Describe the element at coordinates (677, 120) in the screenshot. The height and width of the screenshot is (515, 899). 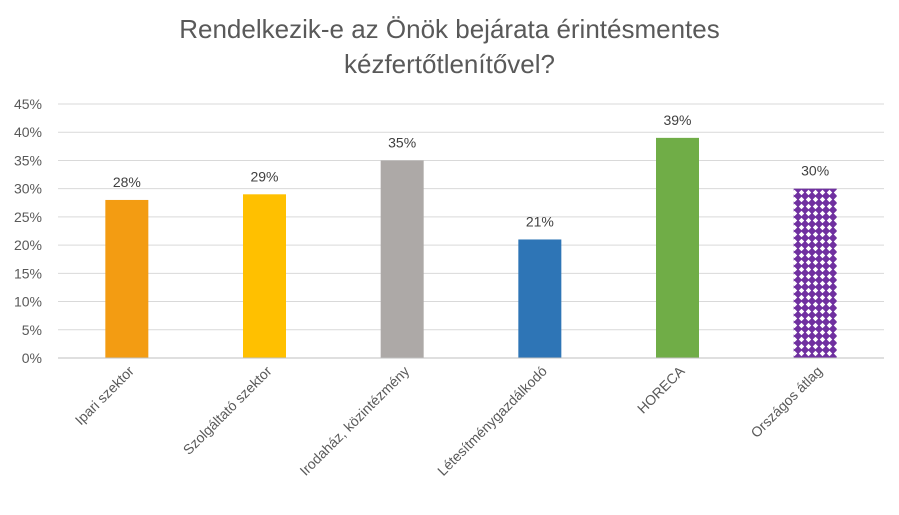
I see `data-label: 39%` at that location.